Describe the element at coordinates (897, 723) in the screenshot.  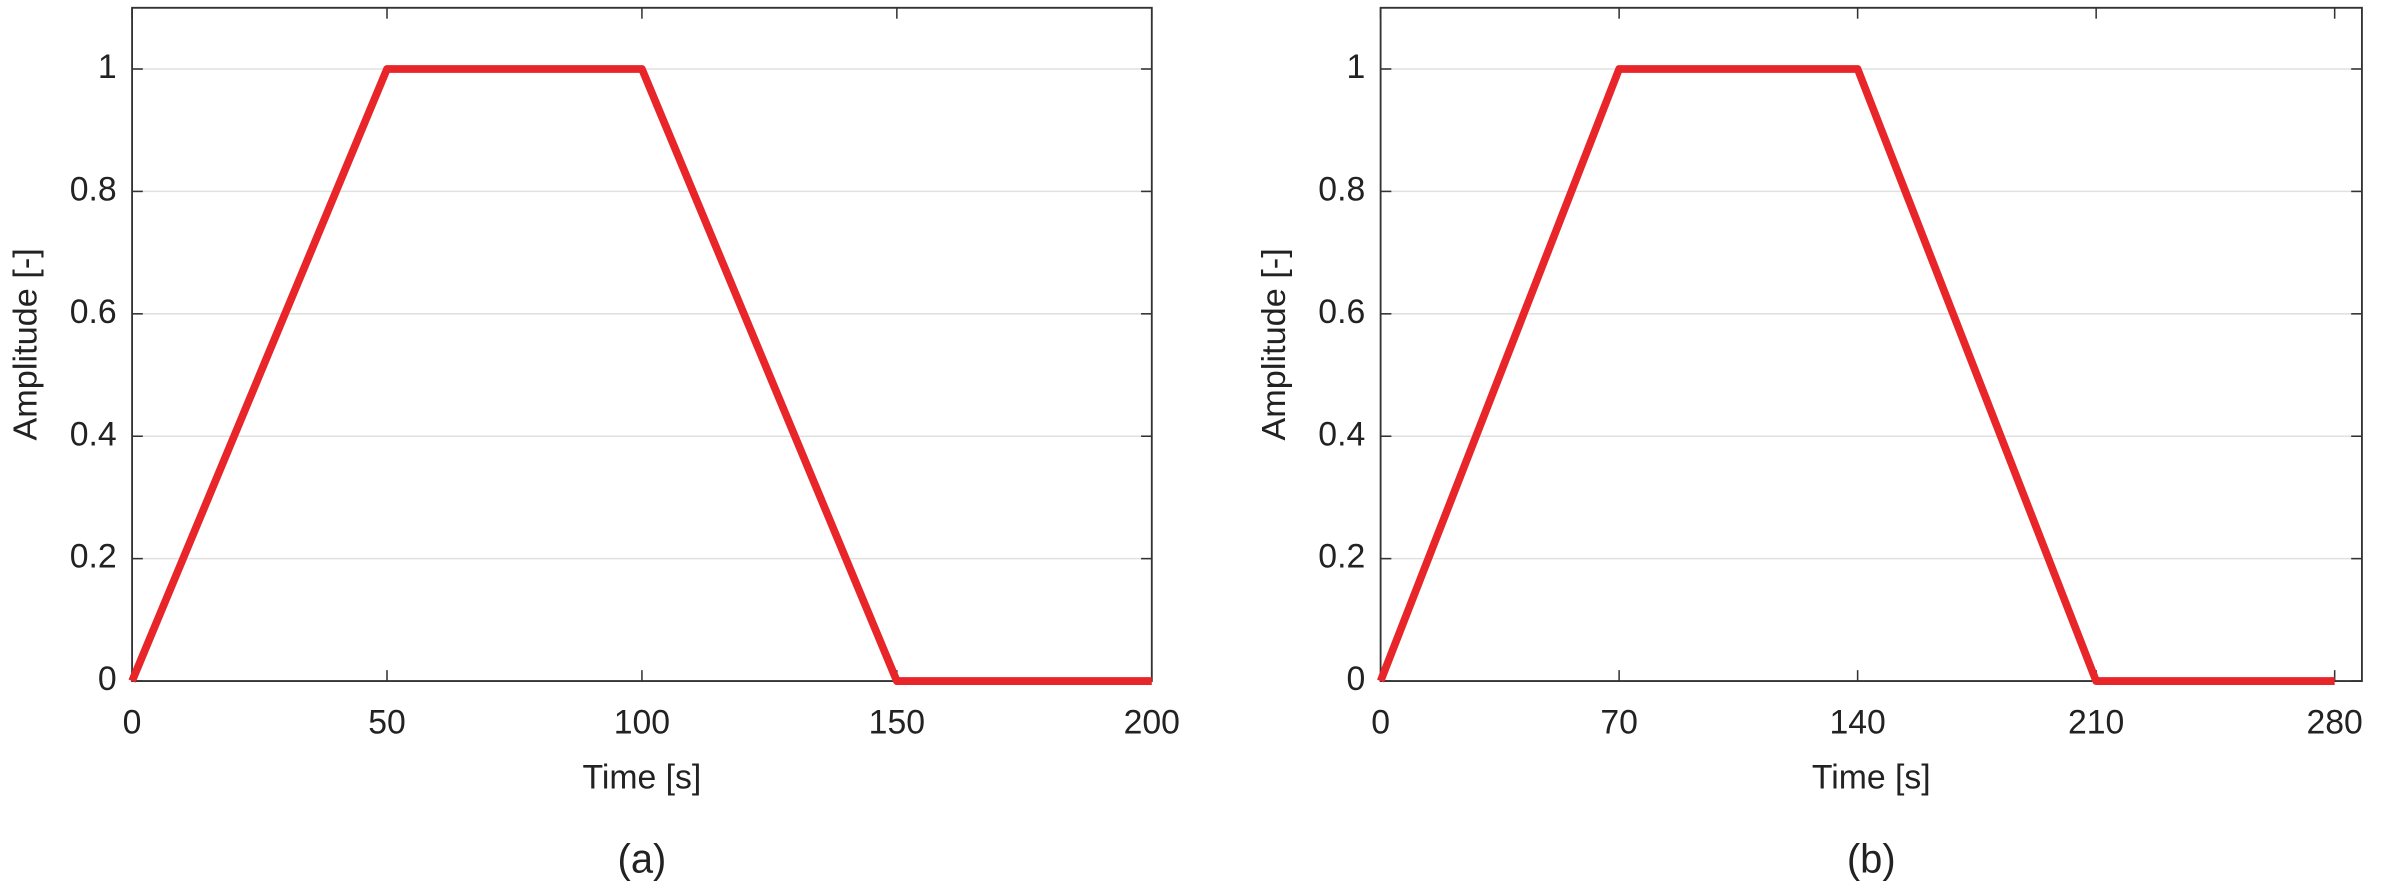
I see `x-tick-label: 150` at that location.